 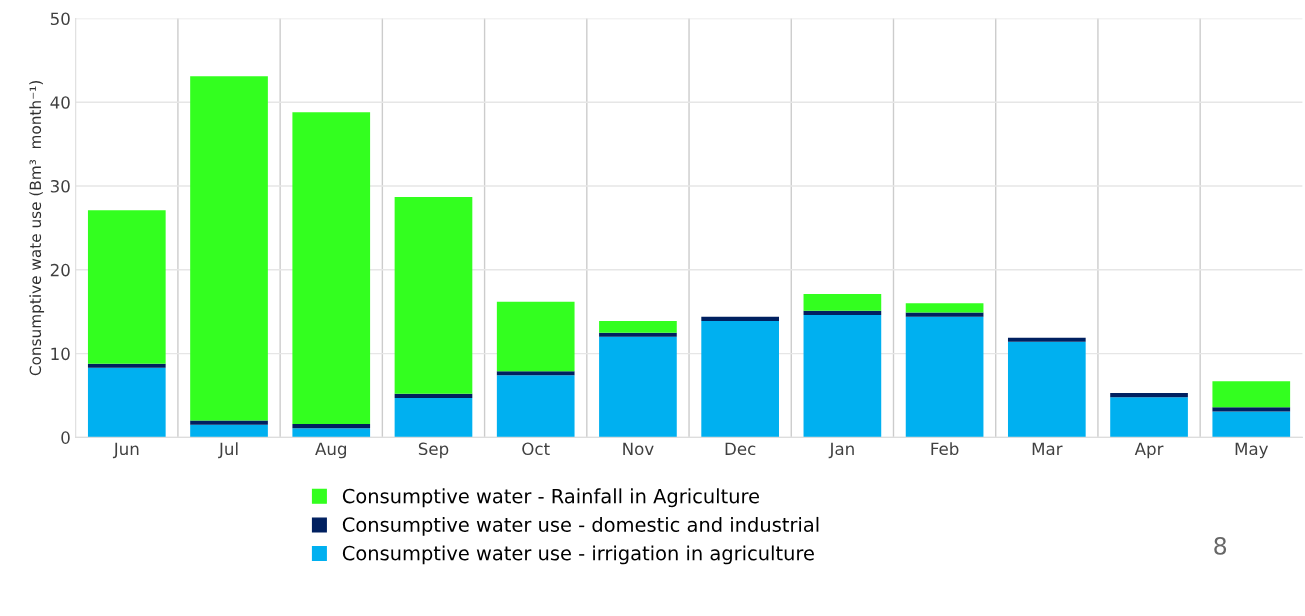 What do you see at coordinates (945, 449) in the screenshot?
I see `x-tick-label: Feb` at bounding box center [945, 449].